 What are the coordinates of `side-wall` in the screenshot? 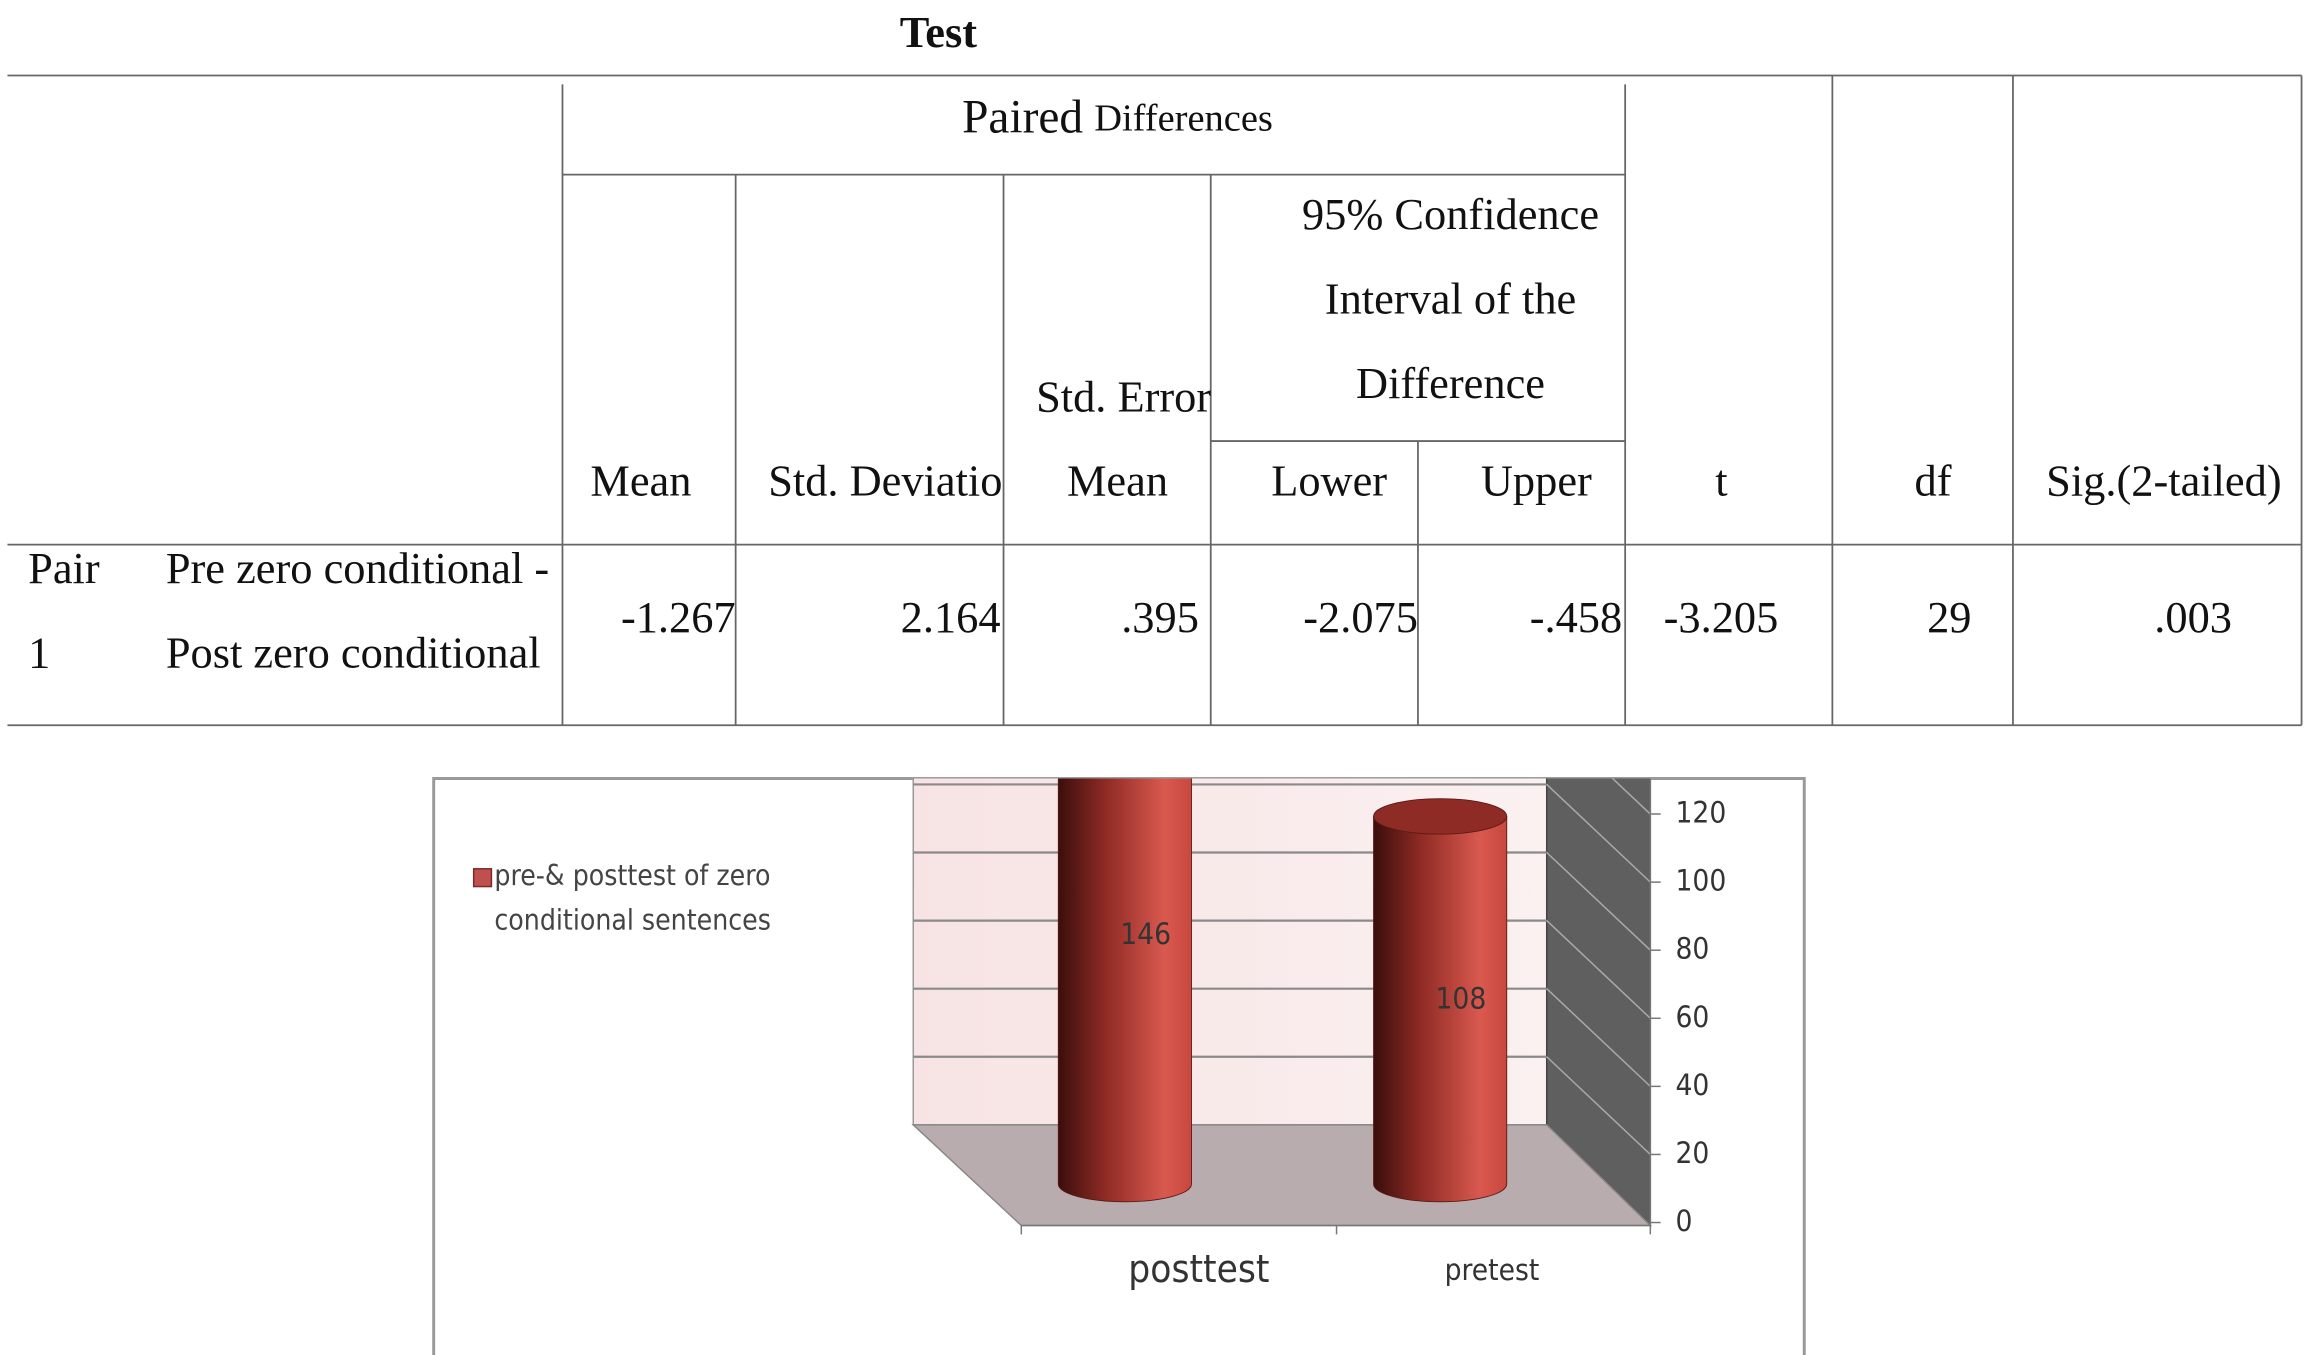 It's located at (1598, 1003).